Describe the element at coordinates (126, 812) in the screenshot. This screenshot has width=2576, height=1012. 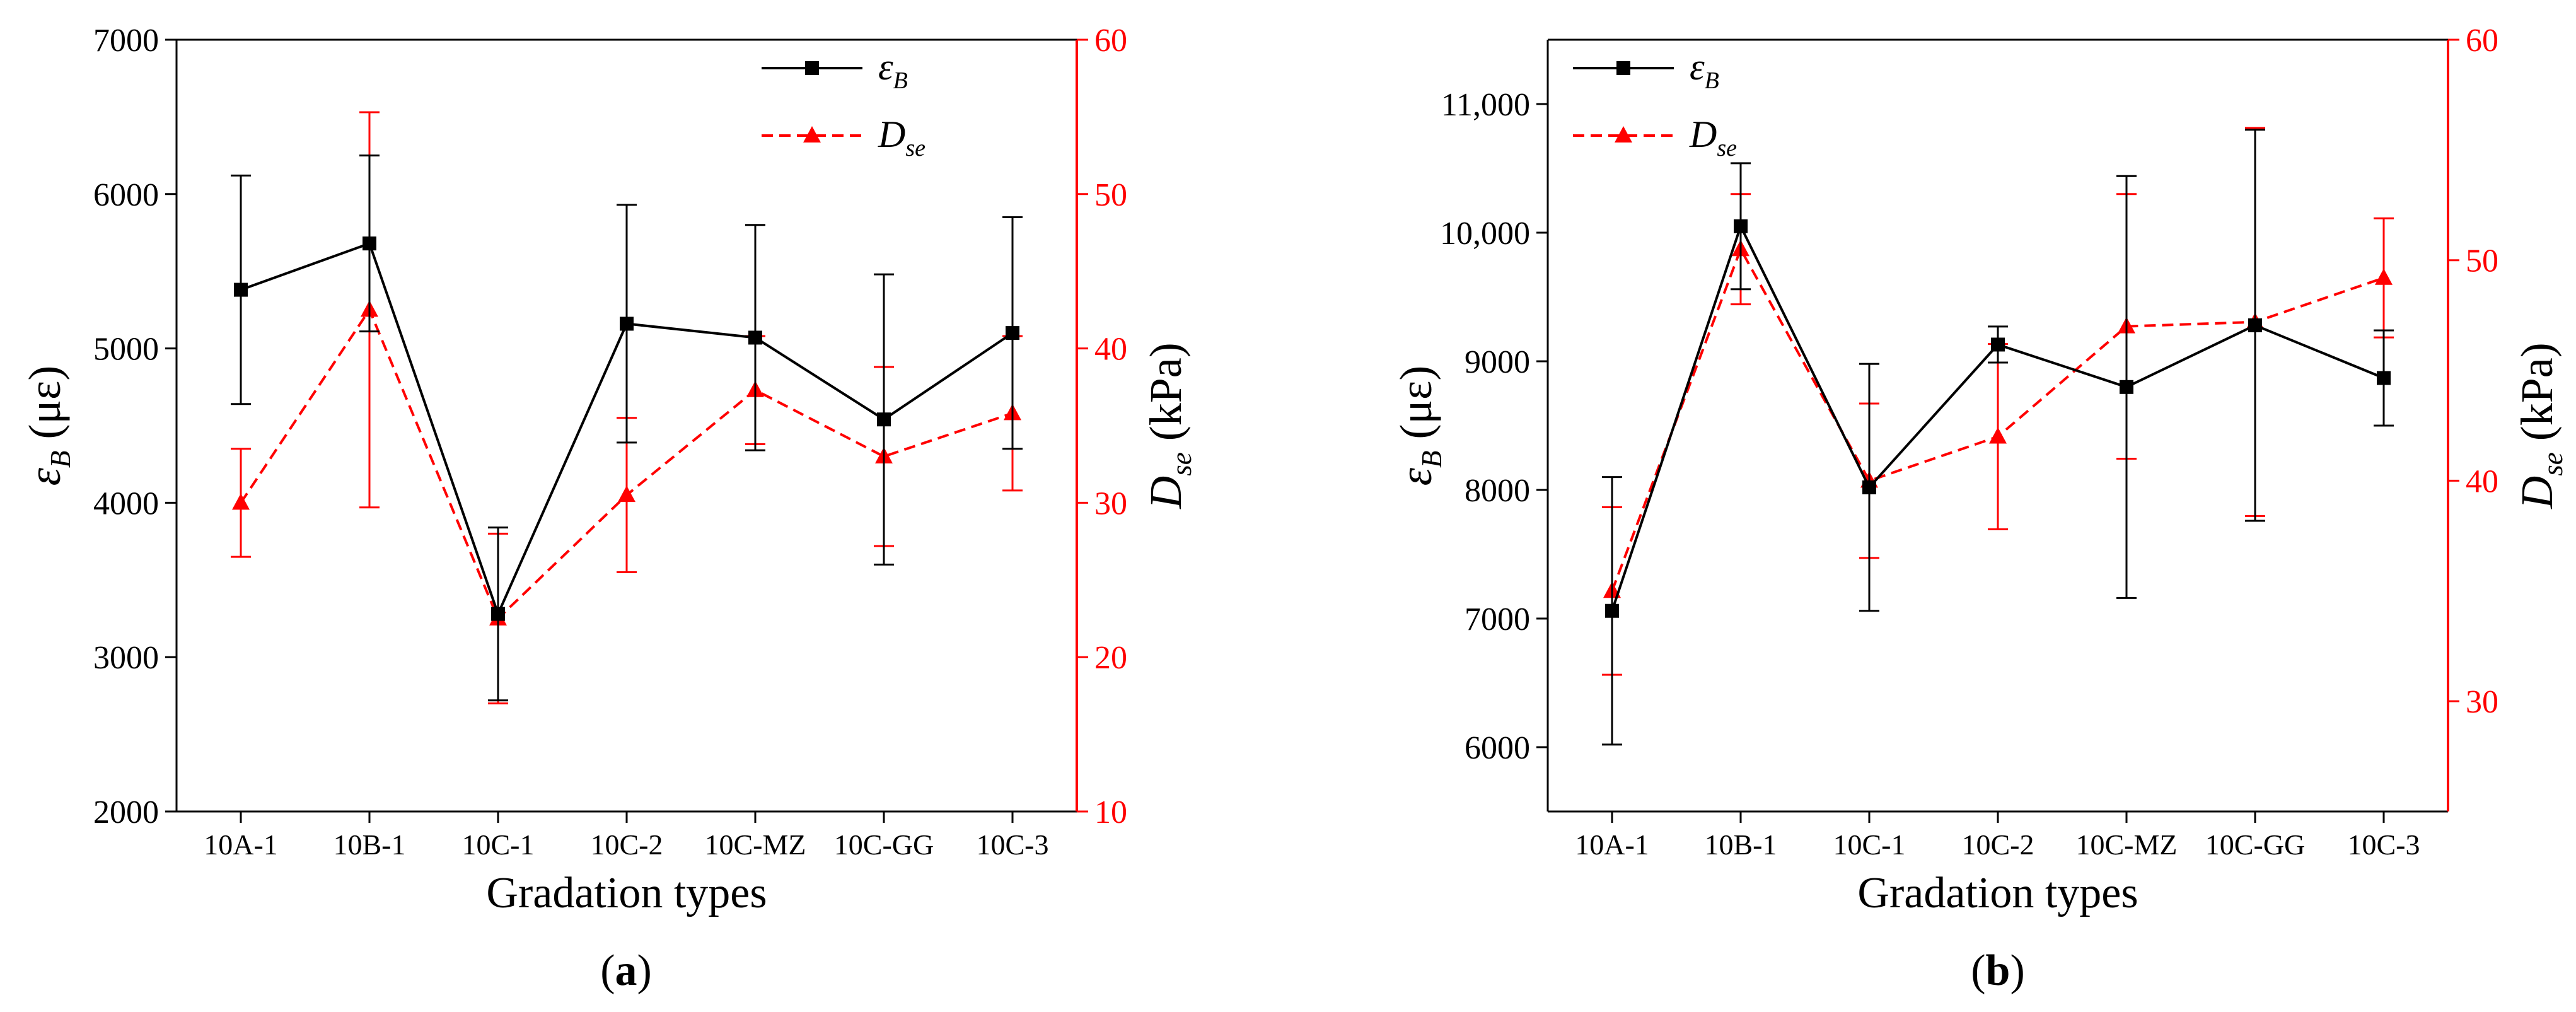
I see `left-tick-label: 2000` at that location.